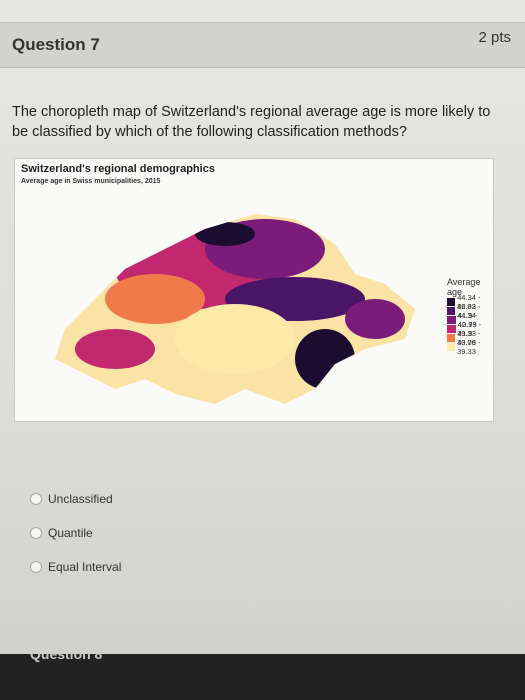  I want to click on legend-item: 41.9 - 42.93, so click(470, 320).